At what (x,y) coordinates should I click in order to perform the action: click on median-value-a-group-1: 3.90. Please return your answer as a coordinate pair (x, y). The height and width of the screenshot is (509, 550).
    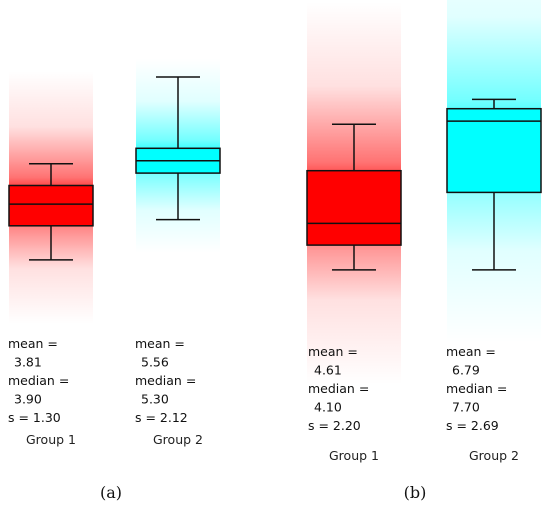
    Looking at the image, I should click on (28, 399).